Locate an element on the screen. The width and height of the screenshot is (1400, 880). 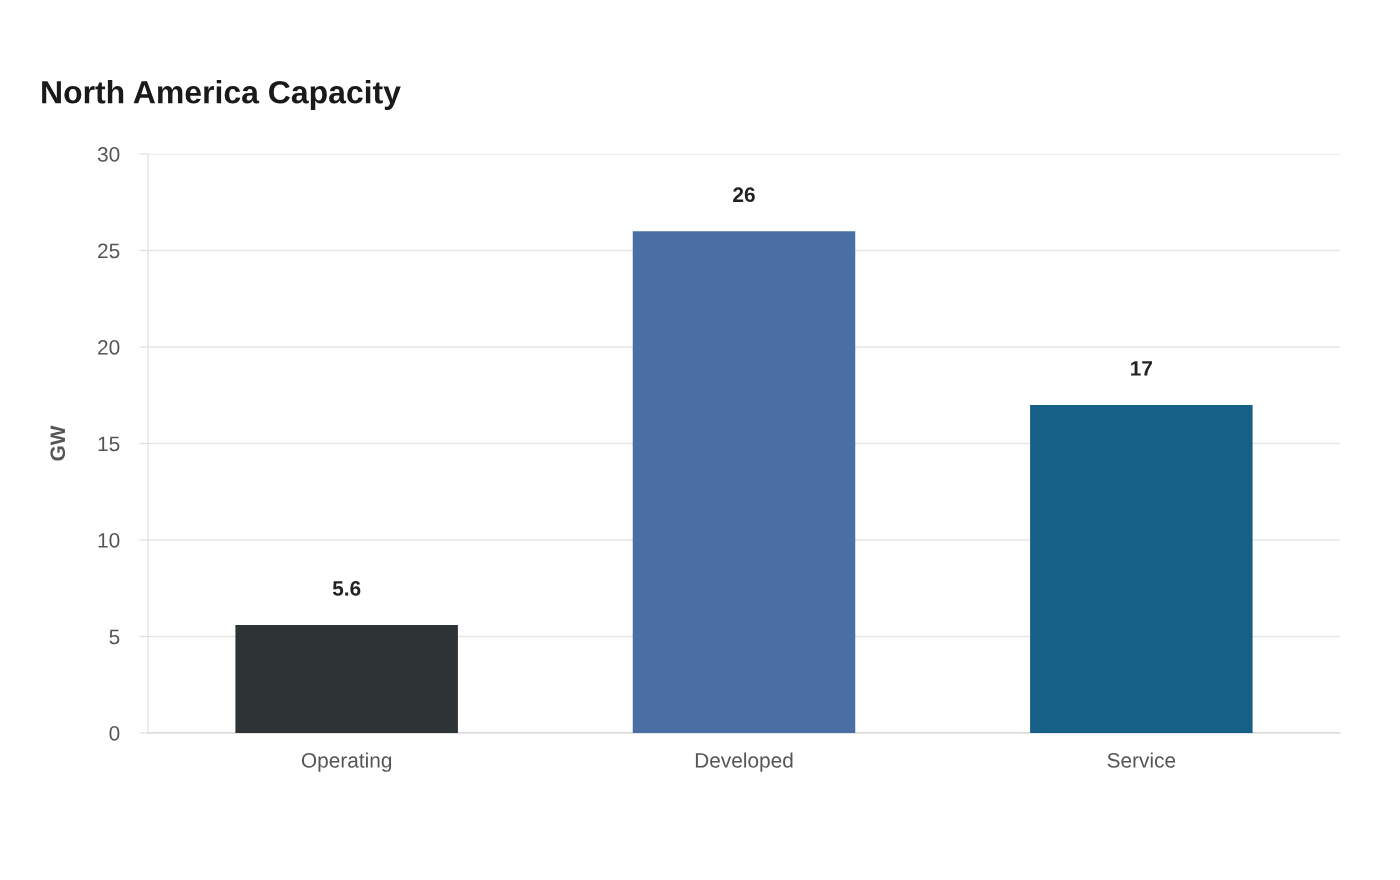
chart-title: North America Capacity is located at coordinates (221, 95).